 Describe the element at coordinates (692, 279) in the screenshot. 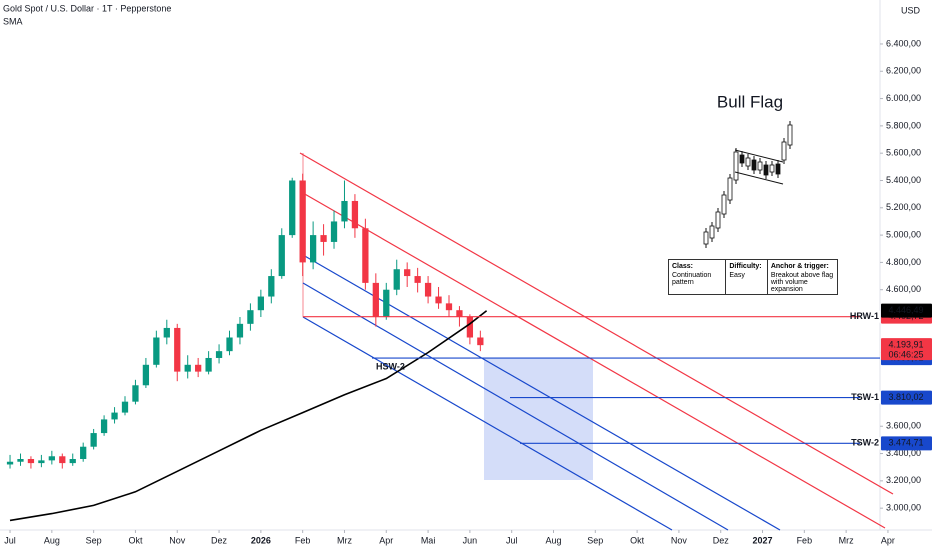

I see `inset-text: Continuation pattern` at that location.